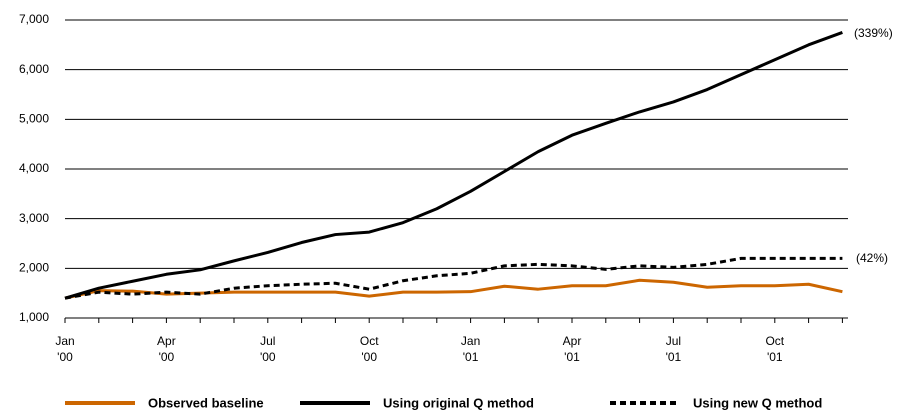 This screenshot has height=419, width=901. I want to click on y-tick-label: 2,000, so click(34, 268).